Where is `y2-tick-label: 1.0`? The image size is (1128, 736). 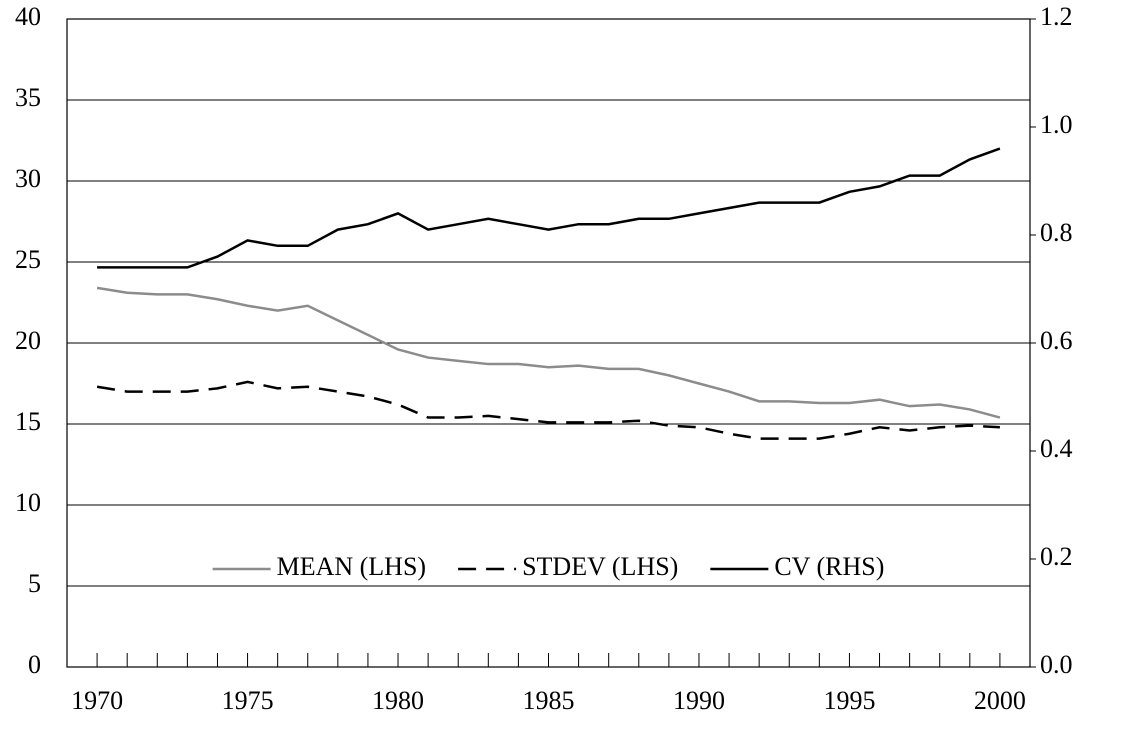 y2-tick-label: 1.0 is located at coordinates (1056, 124).